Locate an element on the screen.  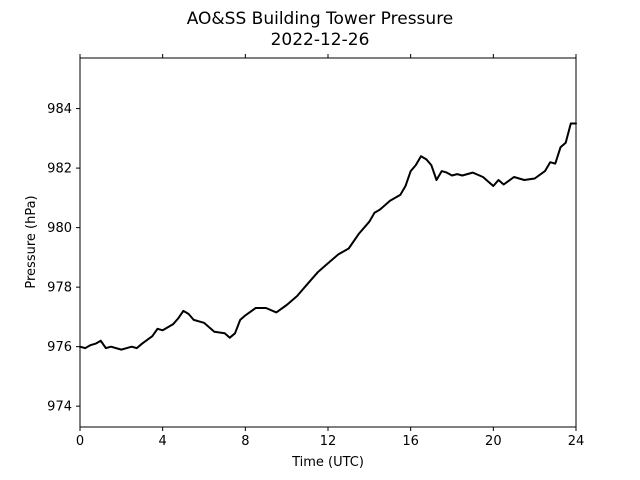
x-tick-label: 16 is located at coordinates (410, 441).